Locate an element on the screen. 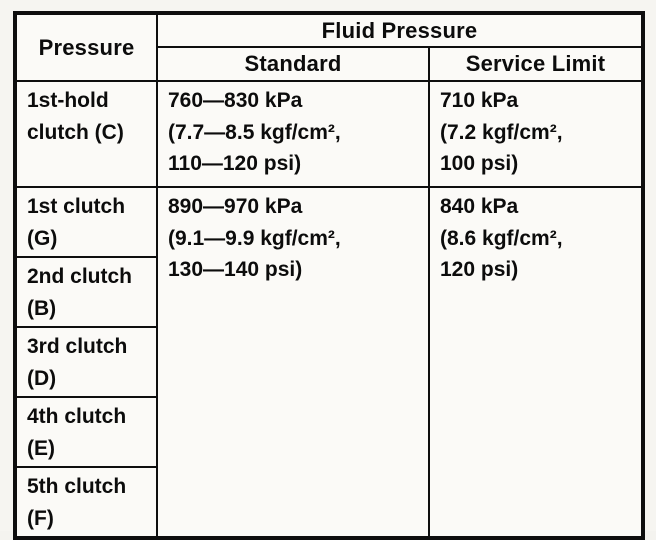 The image size is (656, 540). table-row: 2nd clutch (B) is located at coordinates (328, 292).